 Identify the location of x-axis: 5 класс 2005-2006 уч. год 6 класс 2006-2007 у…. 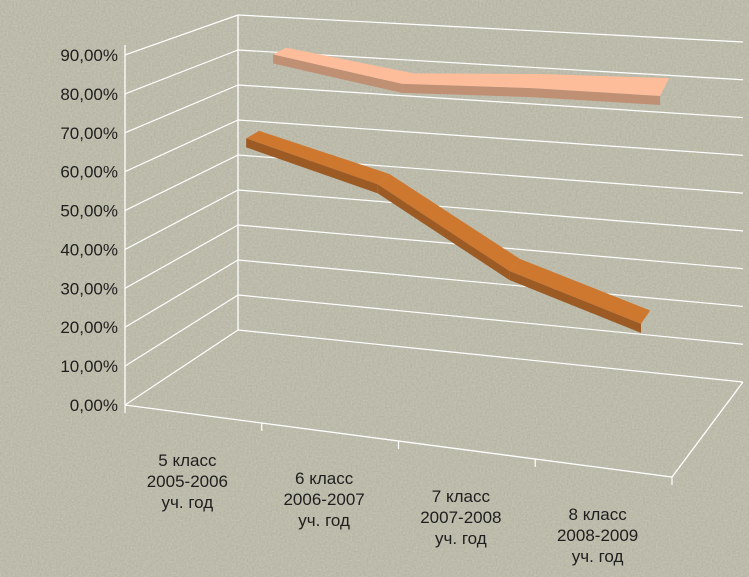
(393, 508).